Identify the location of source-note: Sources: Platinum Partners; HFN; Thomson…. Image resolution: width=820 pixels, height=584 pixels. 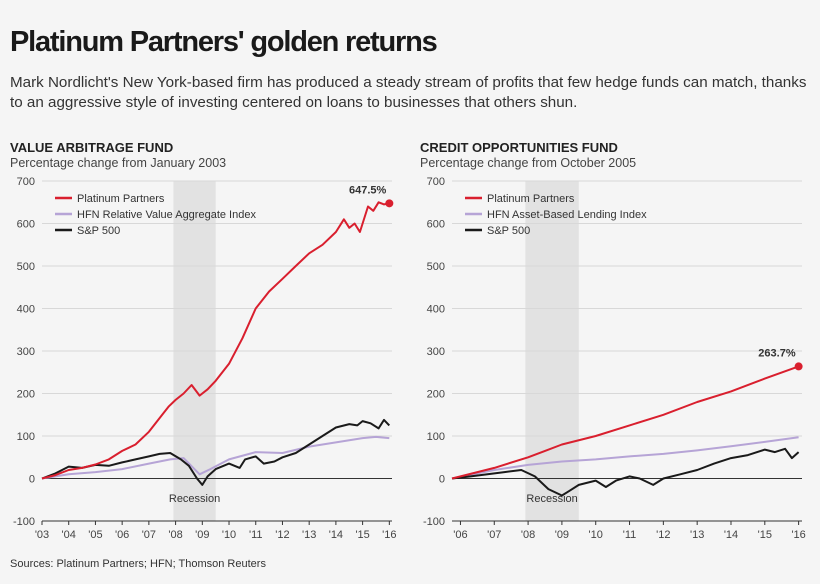
(138, 564).